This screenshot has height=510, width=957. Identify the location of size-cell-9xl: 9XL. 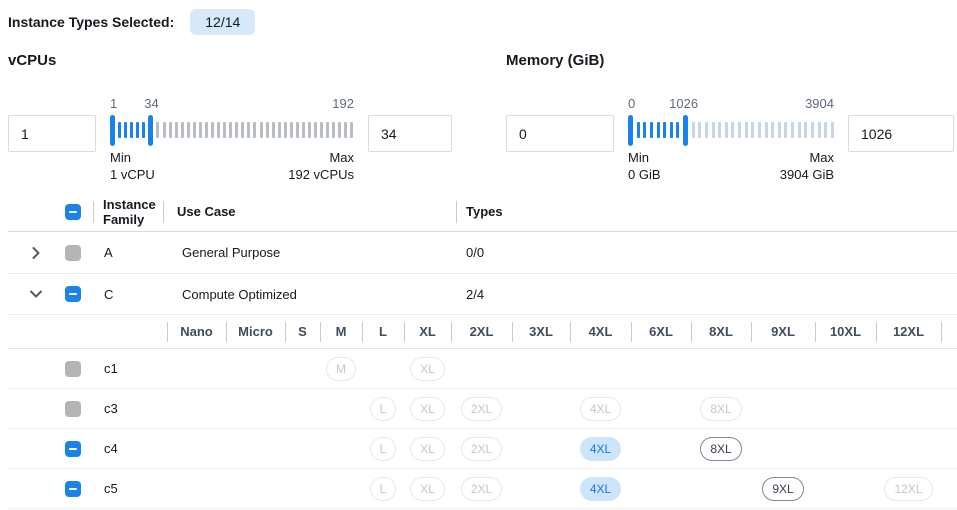
(783, 488).